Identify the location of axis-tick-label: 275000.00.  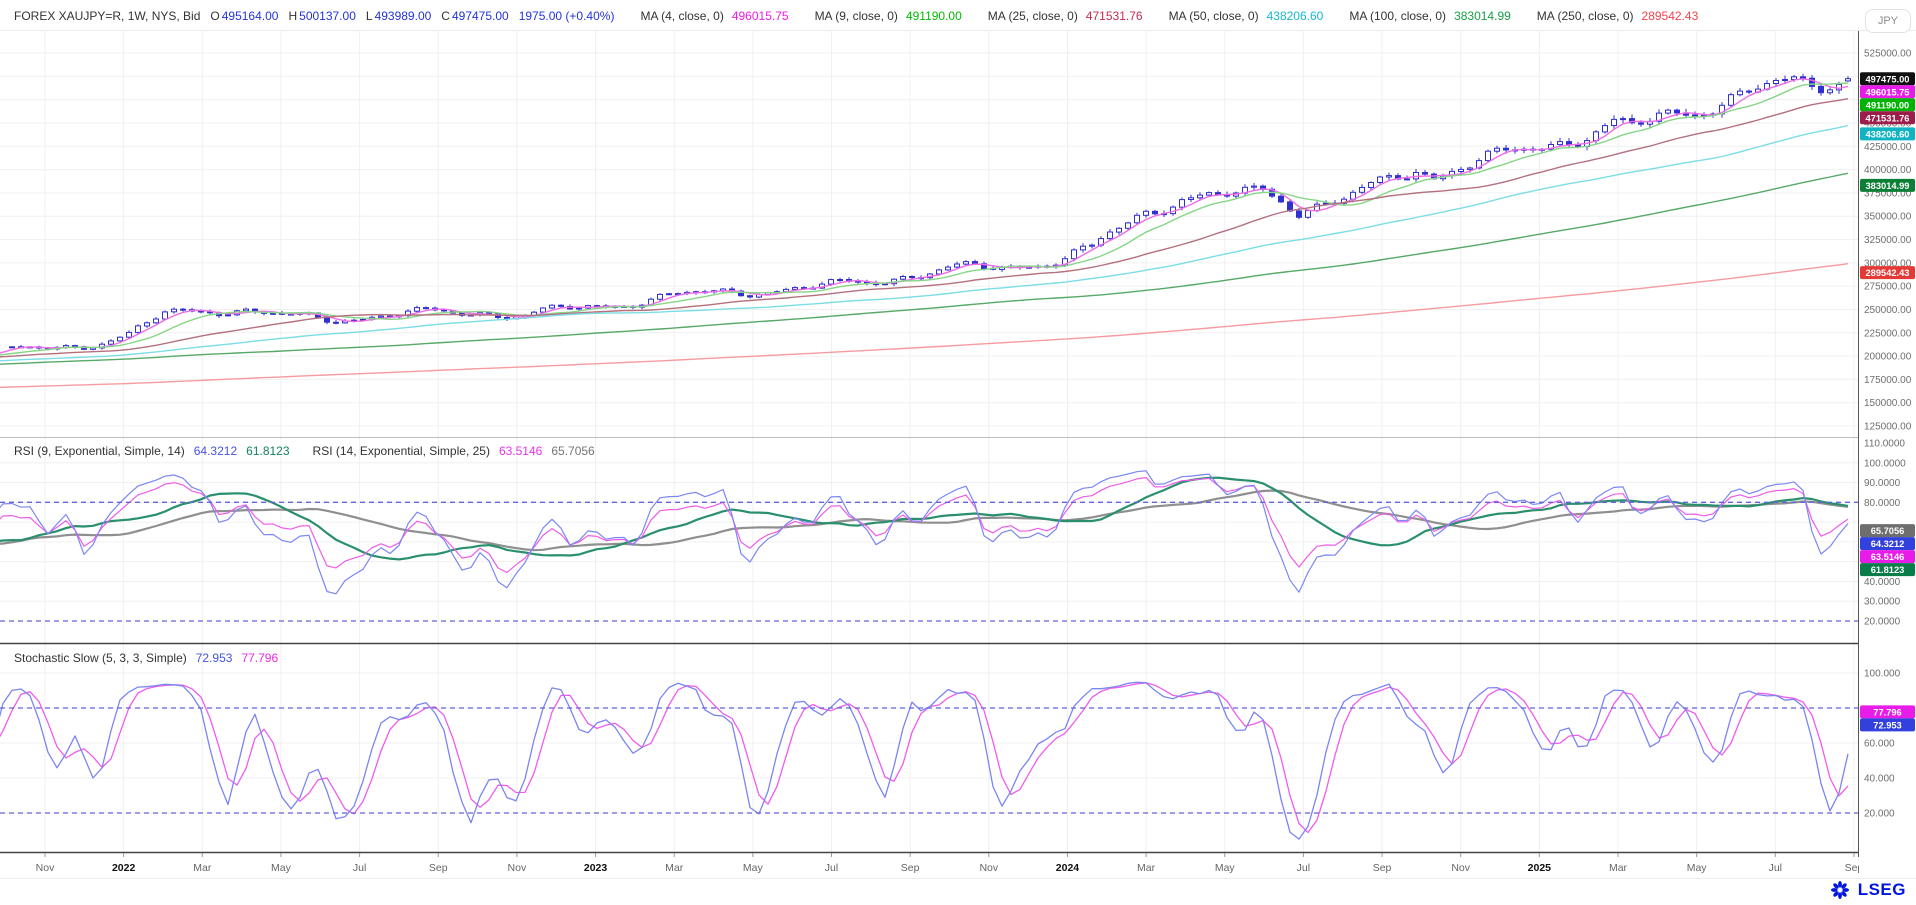
(1888, 287).